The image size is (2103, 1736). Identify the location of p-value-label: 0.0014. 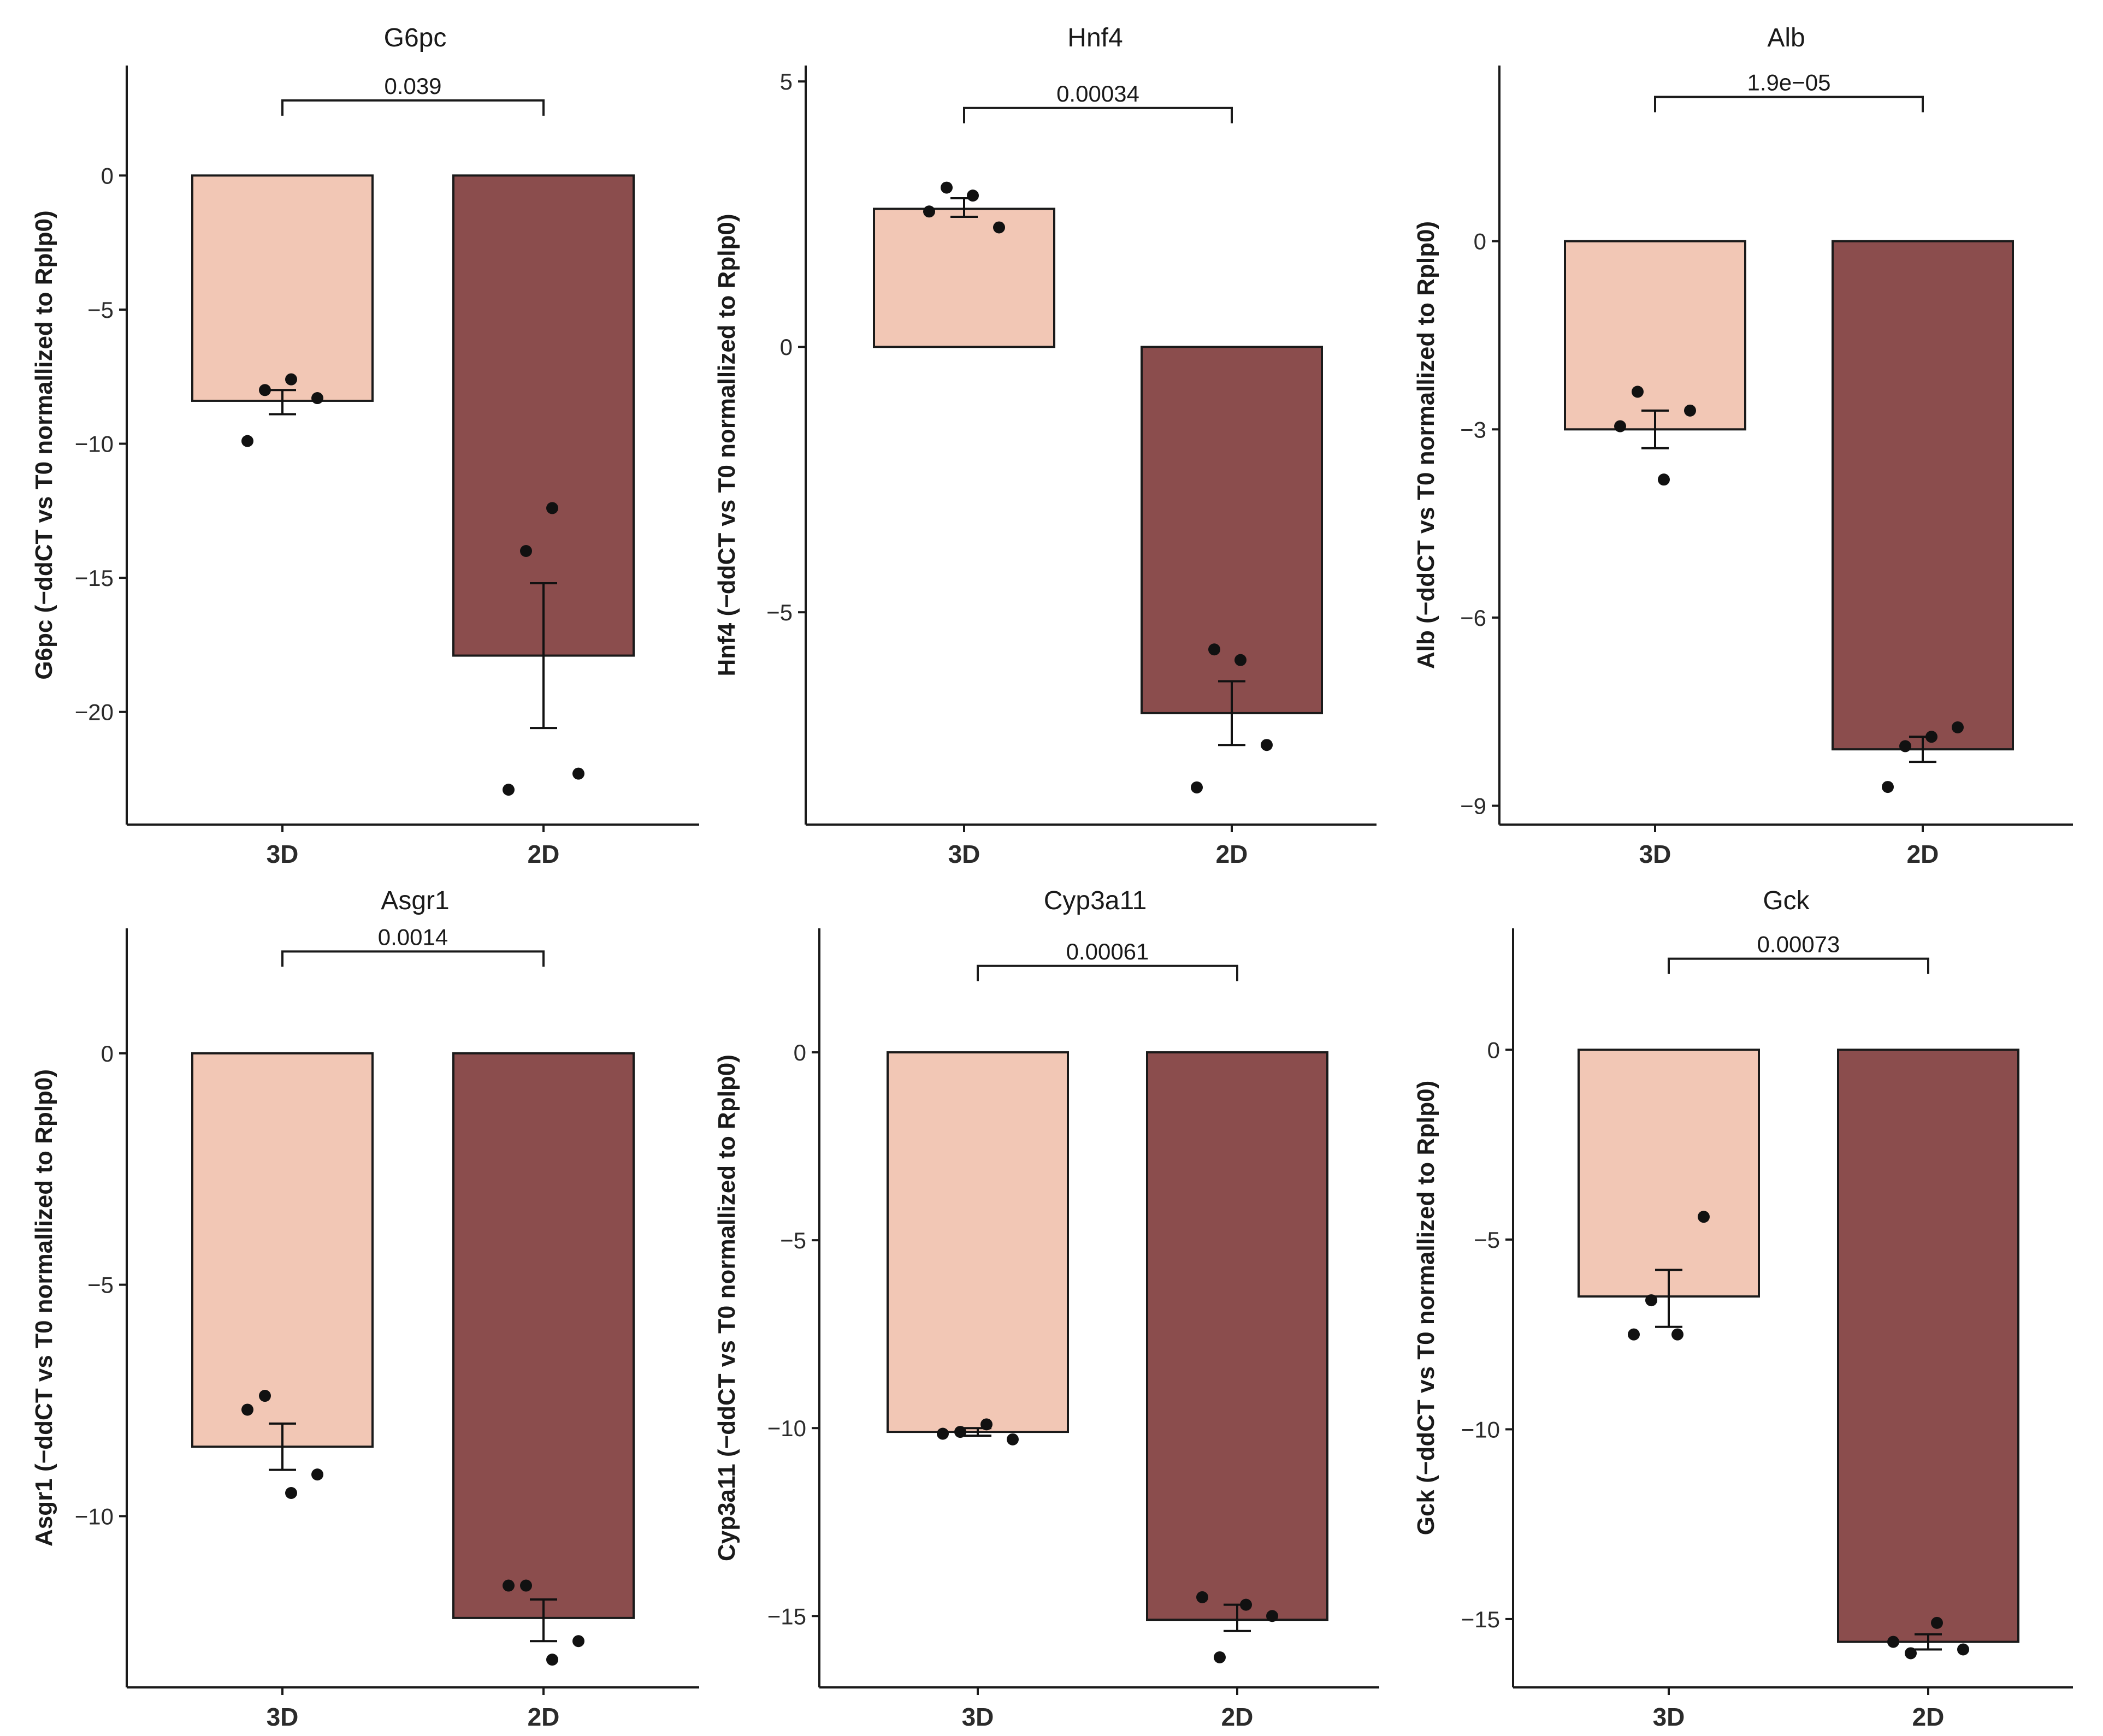
(413, 937).